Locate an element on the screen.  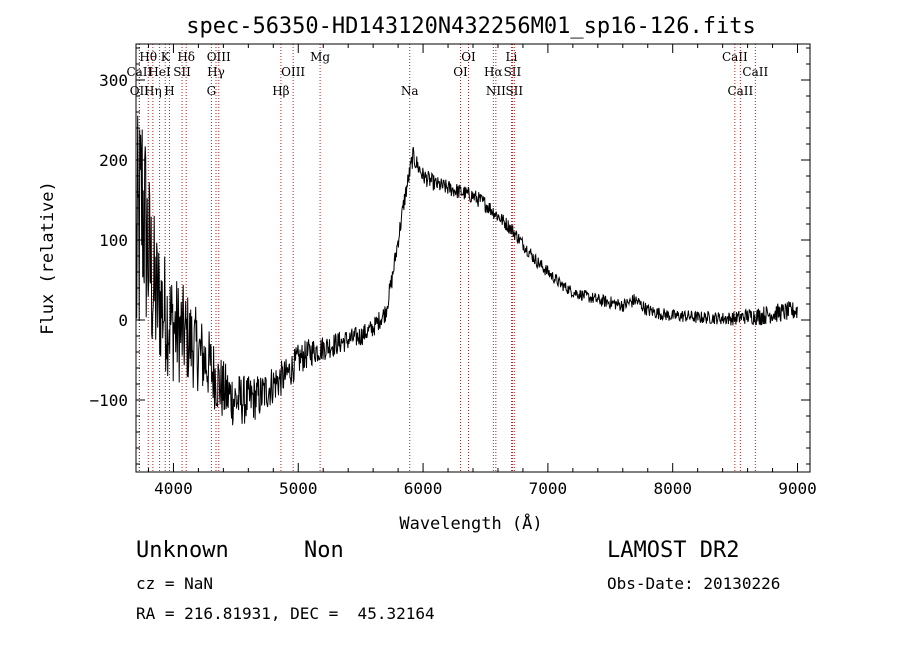
y-tick-label: 300 is located at coordinates (113, 80).